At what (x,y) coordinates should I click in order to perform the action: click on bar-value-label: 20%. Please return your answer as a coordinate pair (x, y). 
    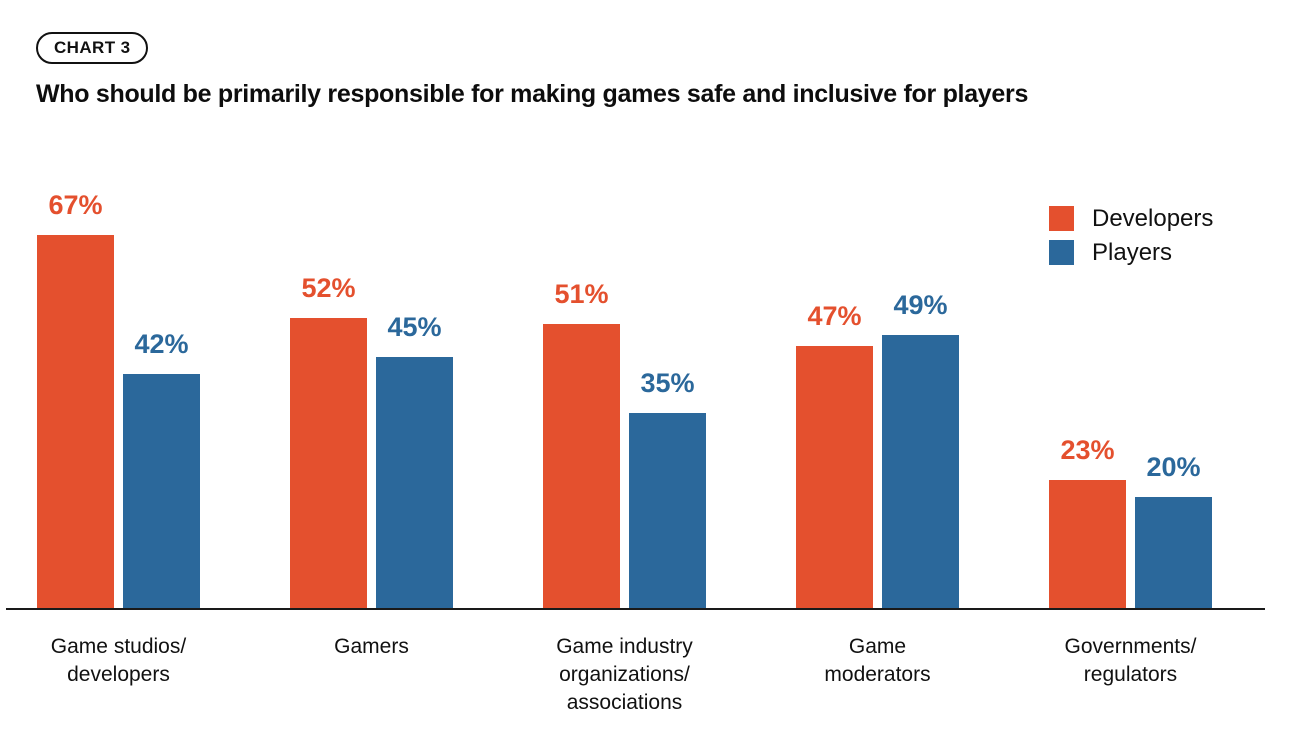
    Looking at the image, I should click on (1173, 467).